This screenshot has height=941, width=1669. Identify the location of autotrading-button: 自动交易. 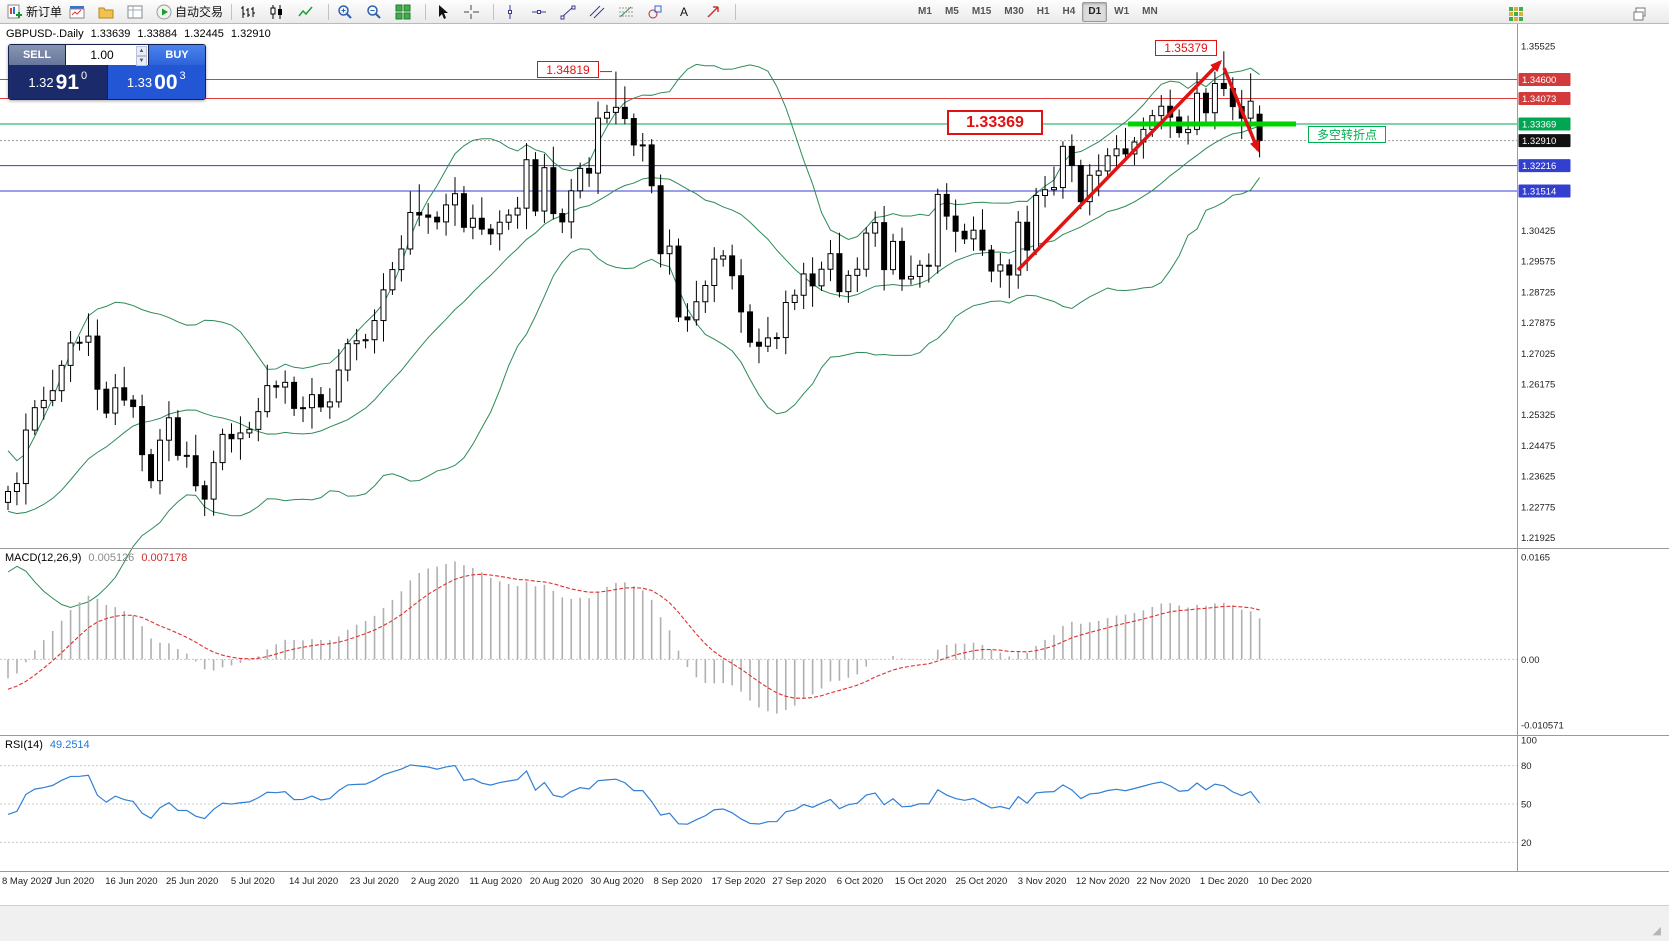
(189, 12).